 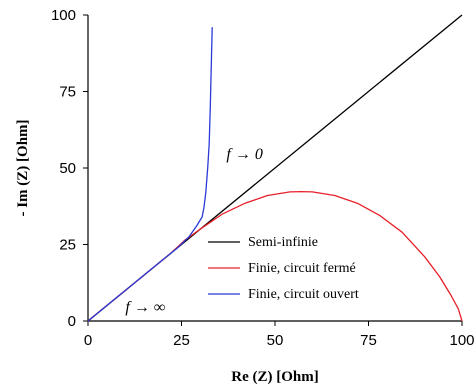 I want to click on y-tick-label: 100, so click(x=63, y=15).